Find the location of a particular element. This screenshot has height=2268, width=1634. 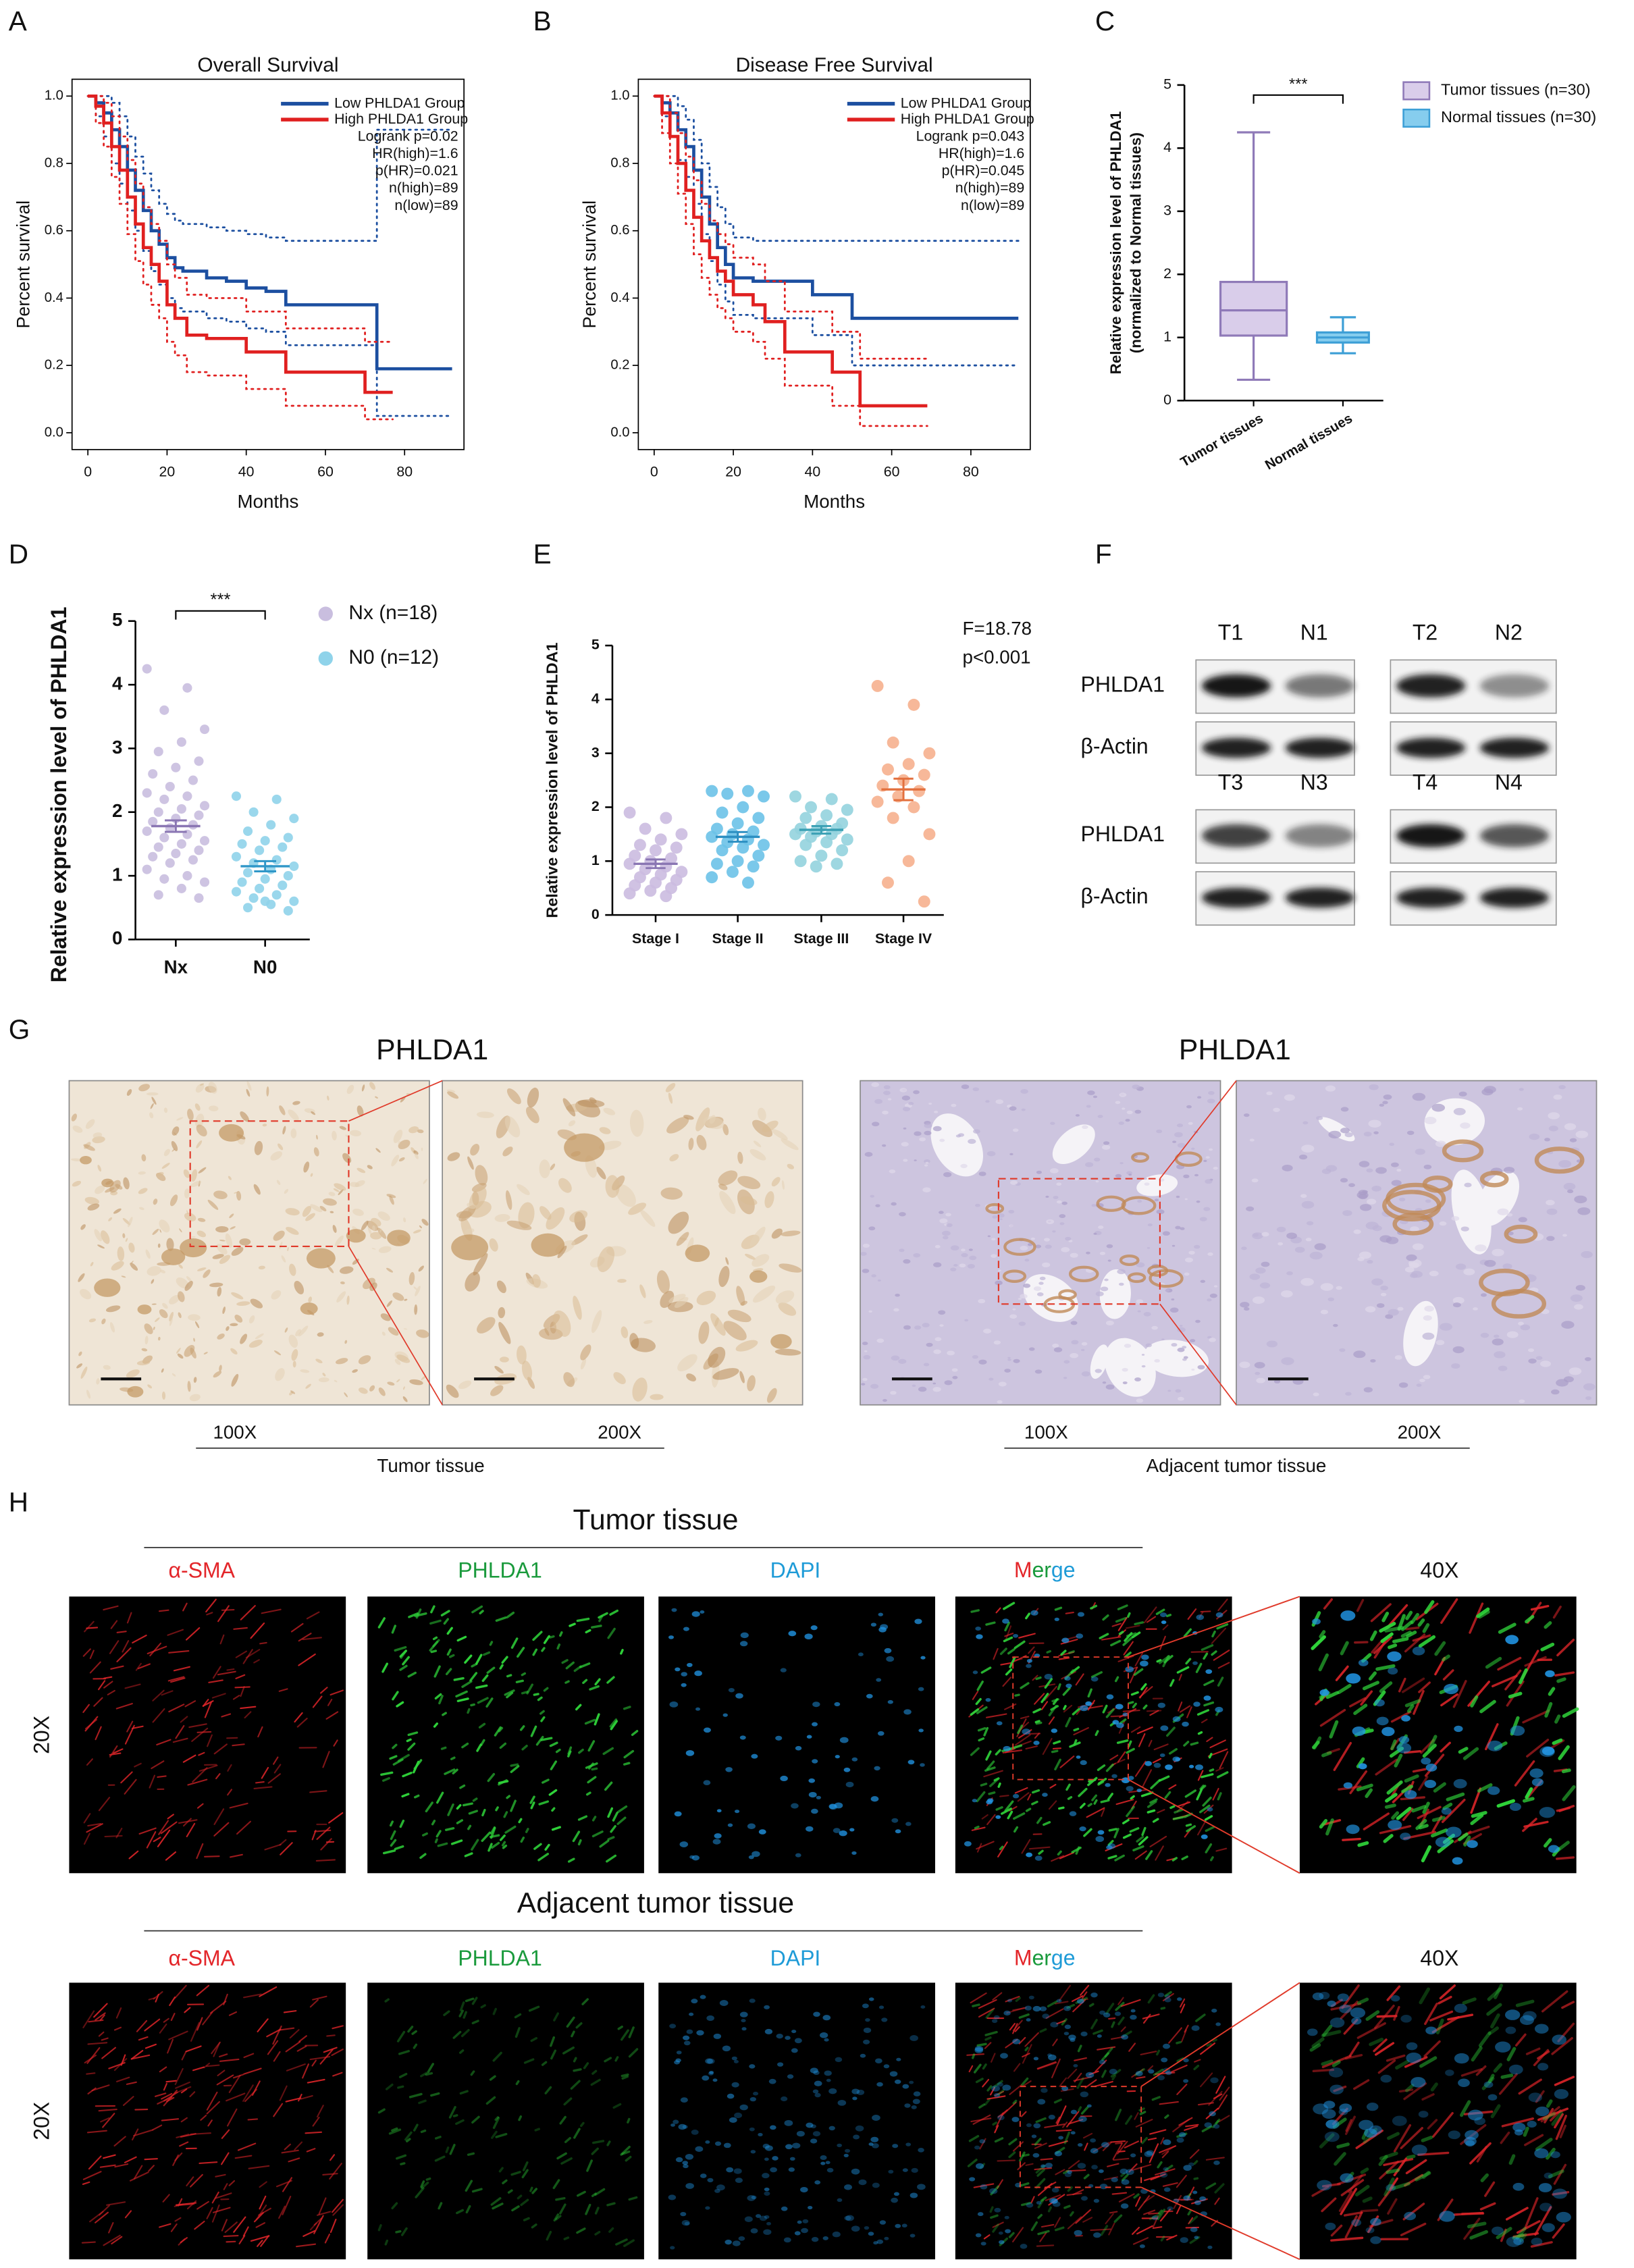

fluorescence-image is located at coordinates (796, 1735).